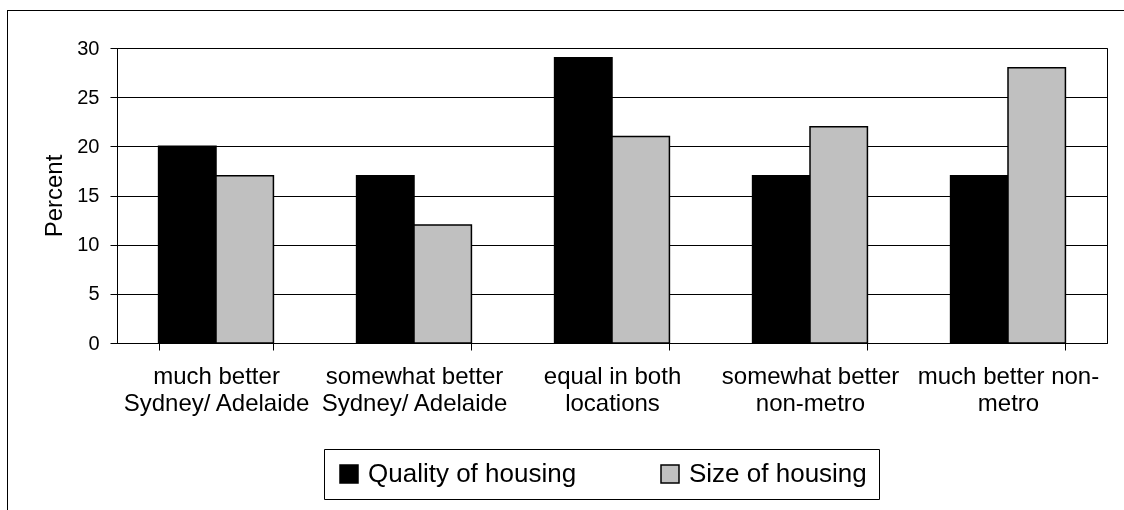 The image size is (1124, 510). What do you see at coordinates (94, 293) in the screenshot?
I see `y-tick-label: 5` at bounding box center [94, 293].